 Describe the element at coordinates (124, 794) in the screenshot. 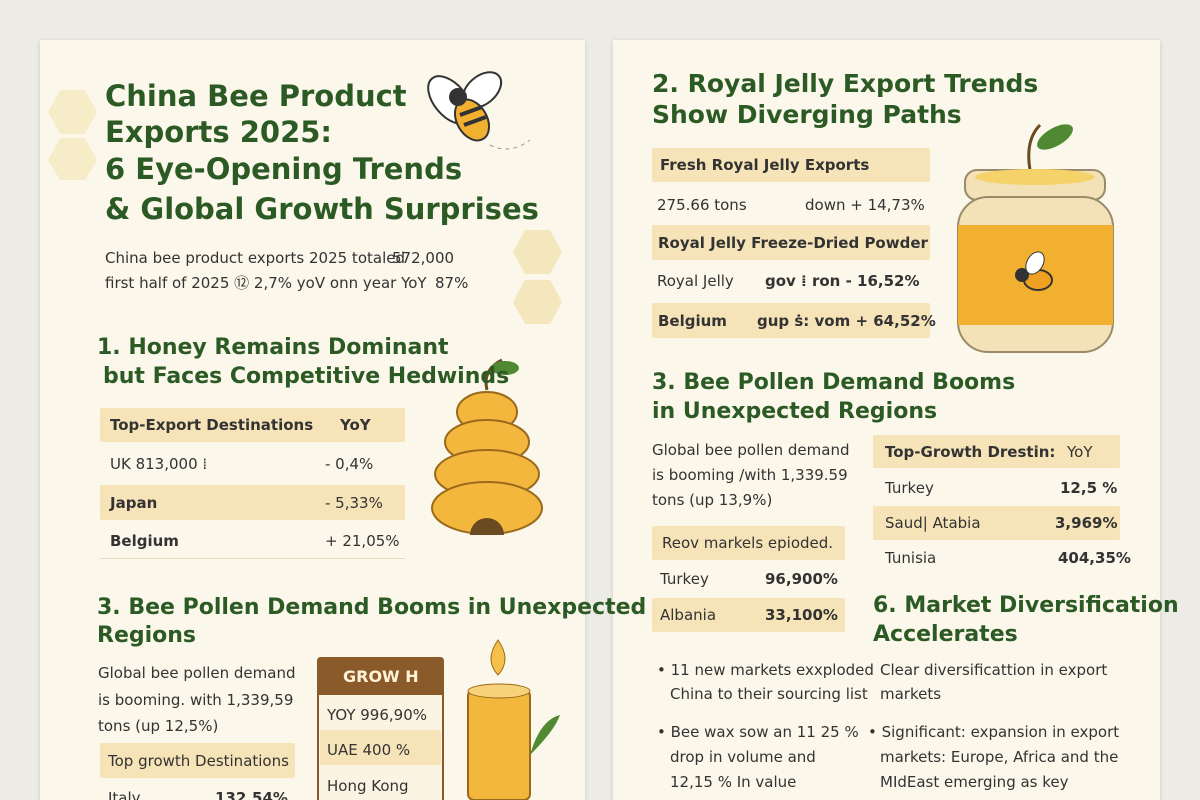

I see `table-cell: Italy` at that location.